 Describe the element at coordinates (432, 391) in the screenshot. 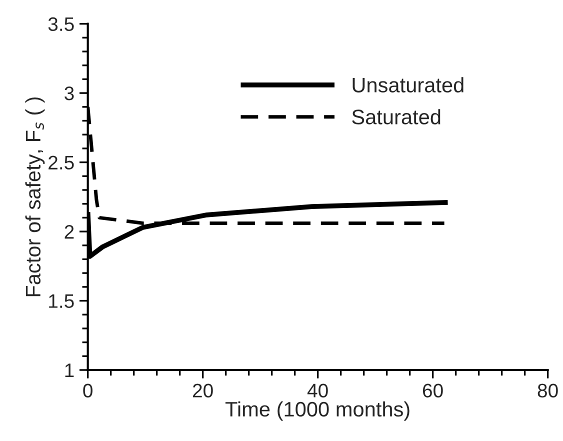

I see `x-tick-label: 60` at that location.